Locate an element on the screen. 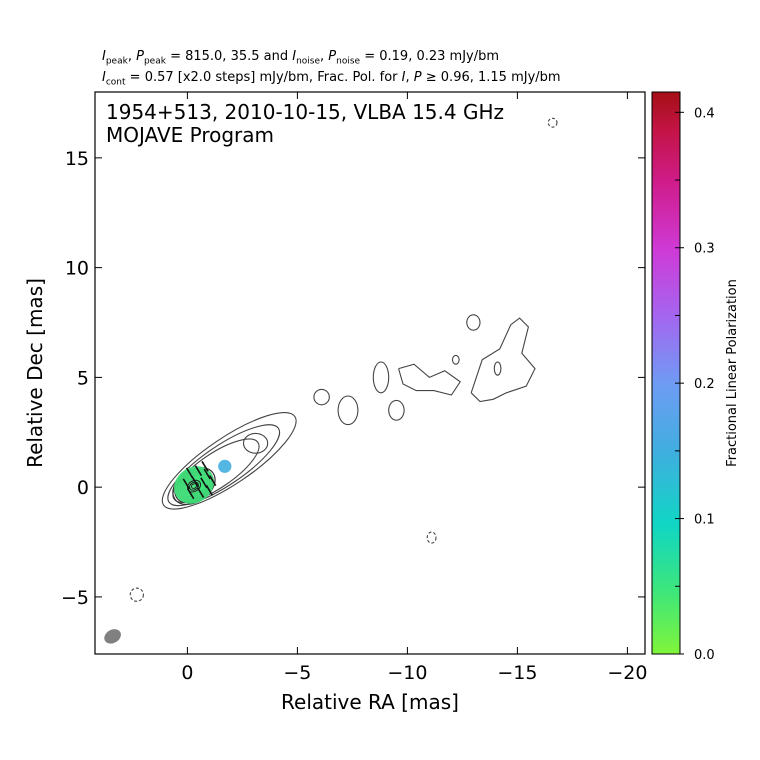 The image size is (760, 760). polarization-threshold: ≥ 0.96, 1.15 mJy/bm is located at coordinates (493, 77).